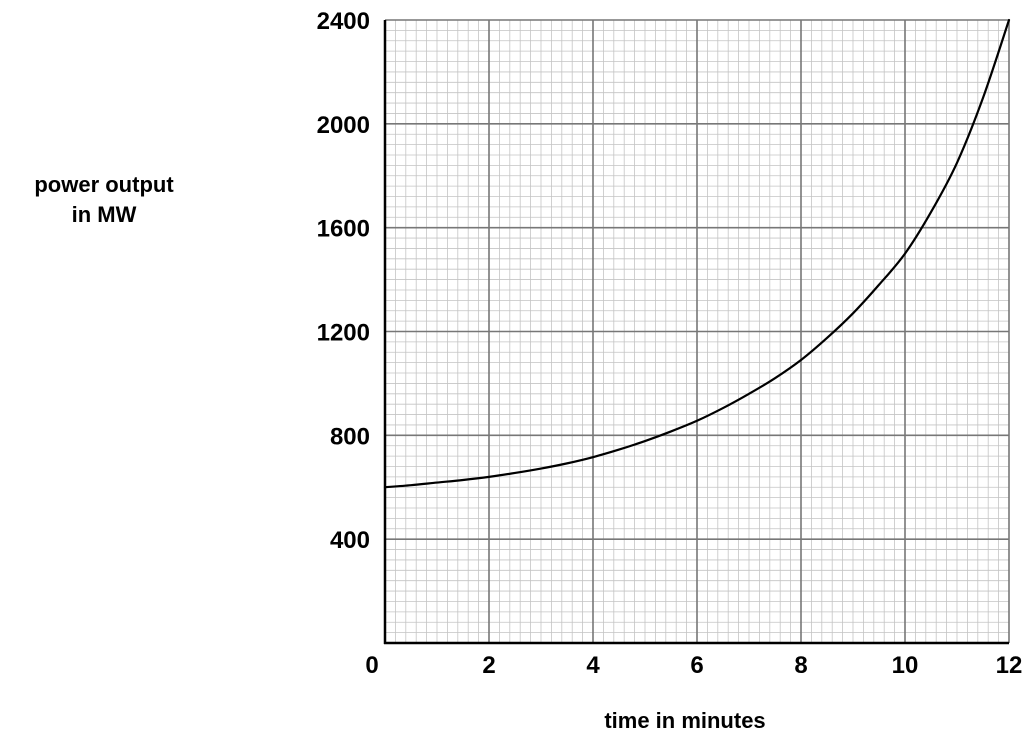  What do you see at coordinates (488, 665) in the screenshot?
I see `x-tick-label: 2` at bounding box center [488, 665].